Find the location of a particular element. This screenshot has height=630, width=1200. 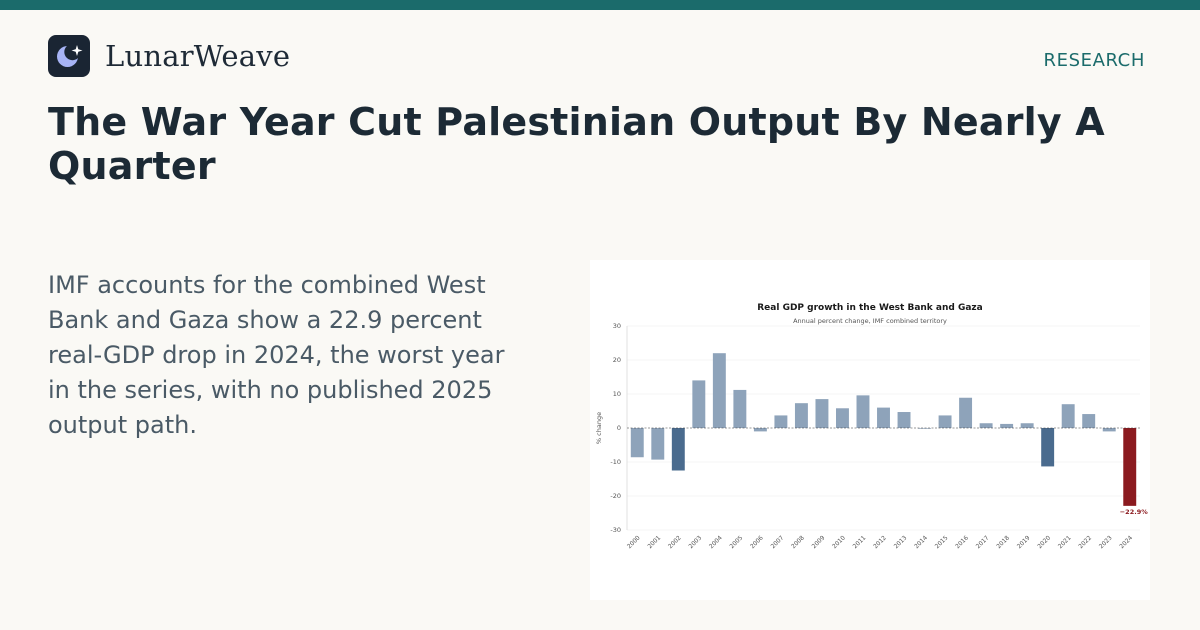

y-tick-label: -10 is located at coordinates (615, 462).